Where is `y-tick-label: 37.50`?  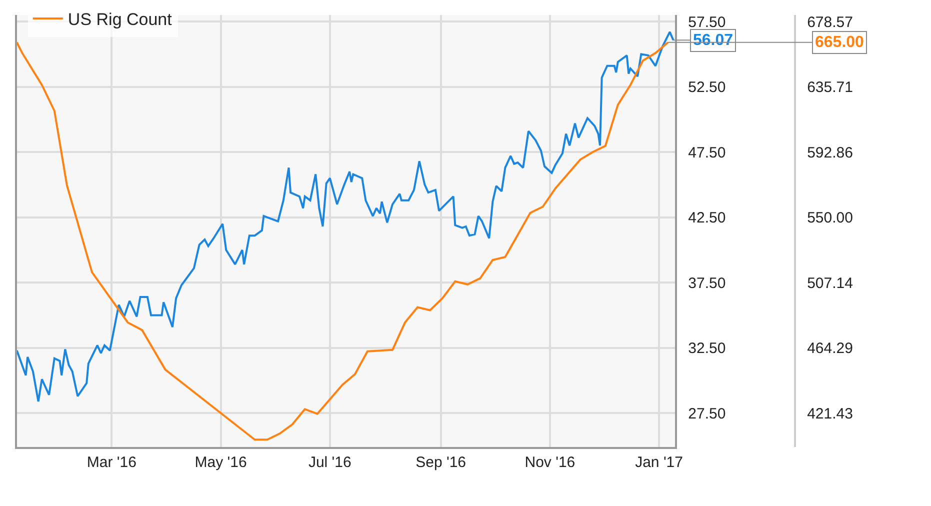 y-tick-label: 37.50 is located at coordinates (707, 283).